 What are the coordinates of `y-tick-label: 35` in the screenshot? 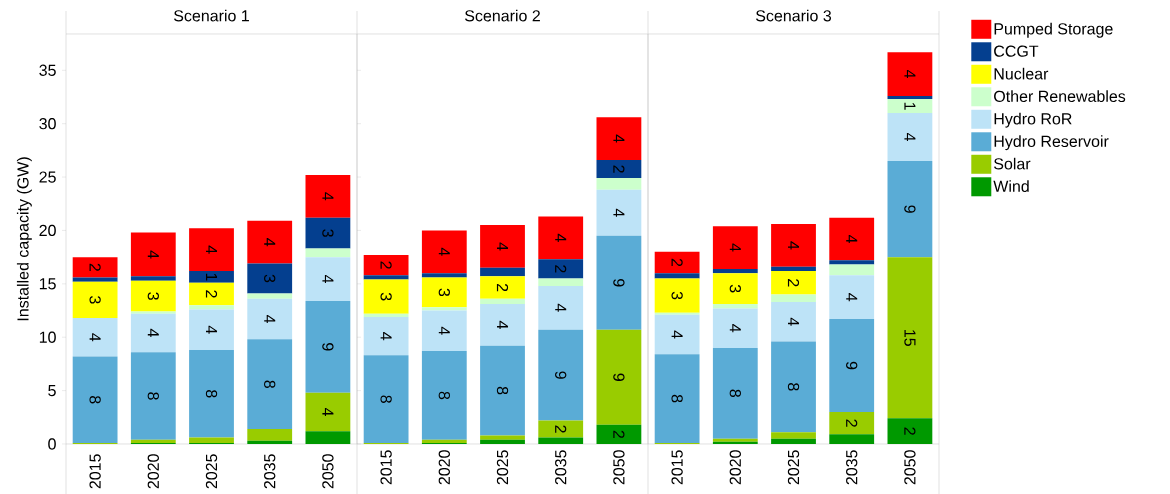 It's located at (47, 70).